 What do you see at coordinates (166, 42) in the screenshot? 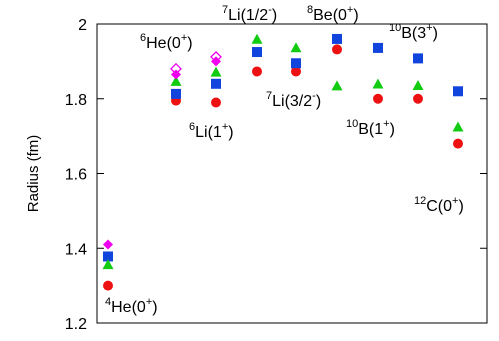
I see `nucleus-label: 6He(0+)` at bounding box center [166, 42].